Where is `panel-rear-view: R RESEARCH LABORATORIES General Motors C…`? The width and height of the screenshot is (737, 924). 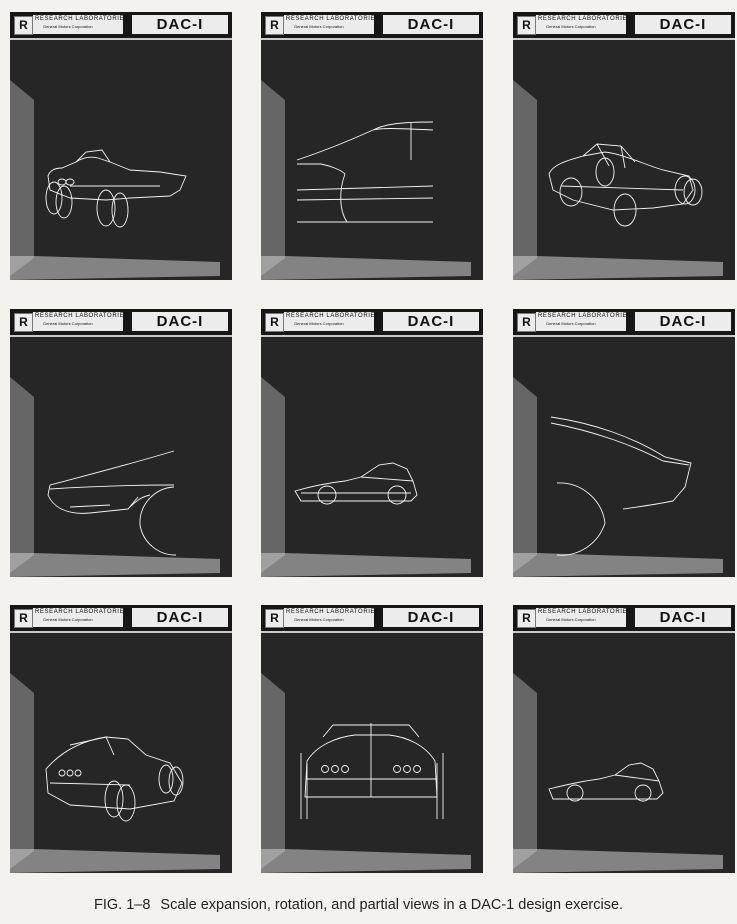
panel-rear-view: R RESEARCH LABORATORIES General Motors C… is located at coordinates (372, 739).